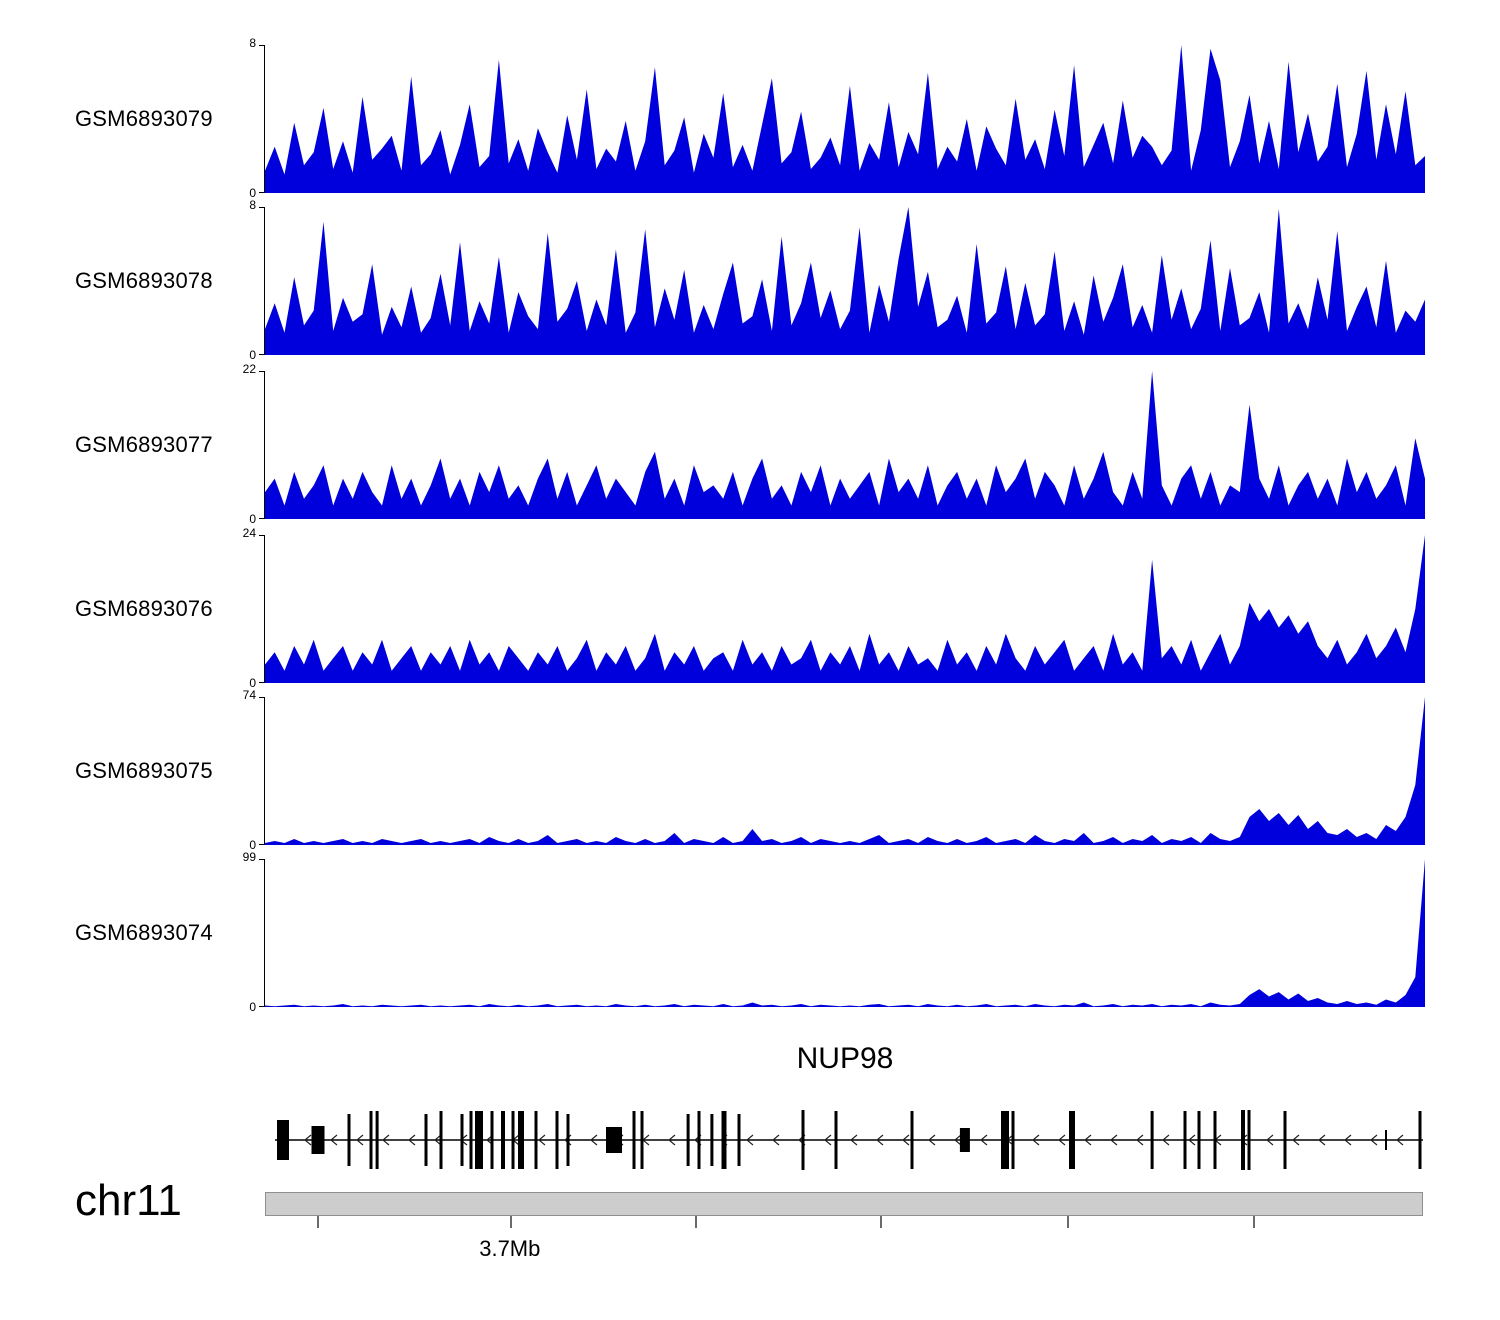 Image resolution: width=1500 pixels, height=1320 pixels. What do you see at coordinates (144, 932) in the screenshot?
I see `track-label: GSM6893074` at bounding box center [144, 932].